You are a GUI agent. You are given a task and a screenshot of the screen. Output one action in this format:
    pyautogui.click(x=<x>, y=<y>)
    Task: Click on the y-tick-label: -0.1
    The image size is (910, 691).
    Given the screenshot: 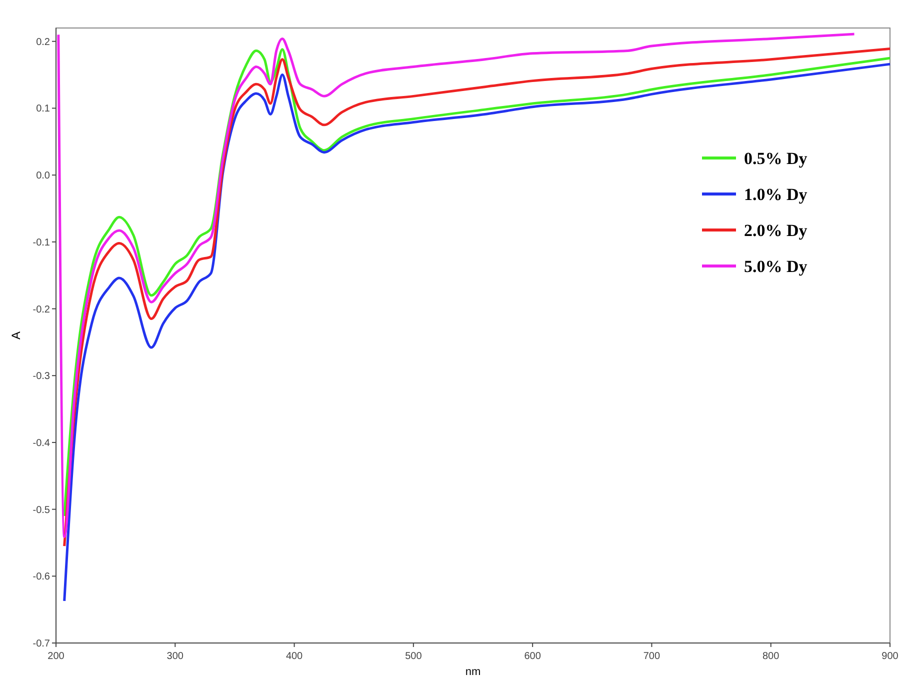 What is the action you would take?
    pyautogui.click(x=41, y=242)
    